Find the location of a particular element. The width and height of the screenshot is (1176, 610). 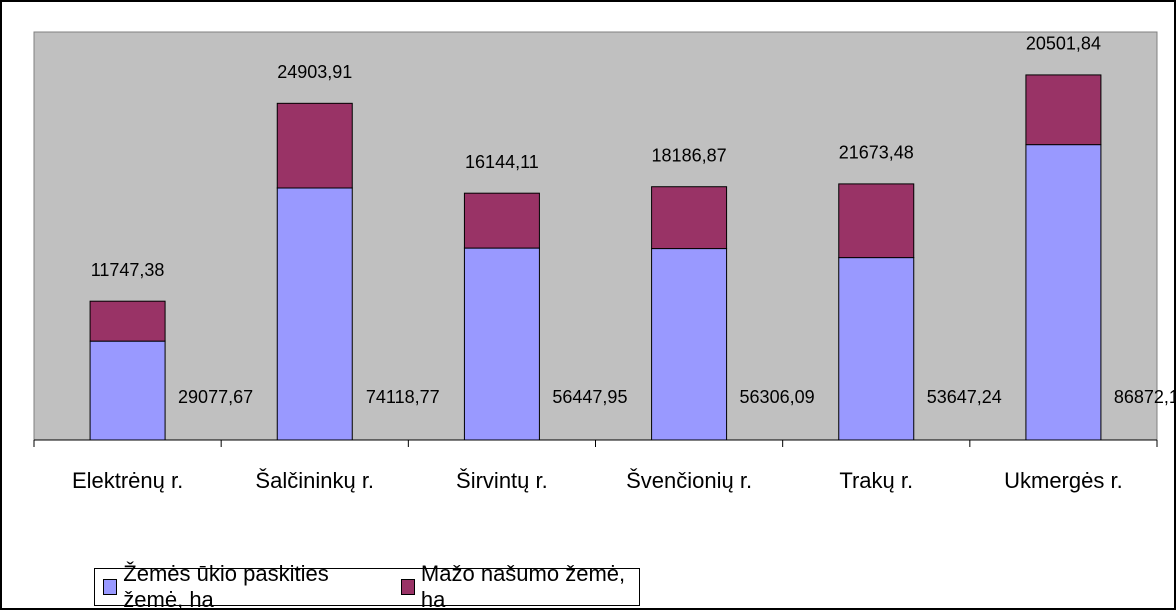

value-label: 18186,87 is located at coordinates (689, 155).